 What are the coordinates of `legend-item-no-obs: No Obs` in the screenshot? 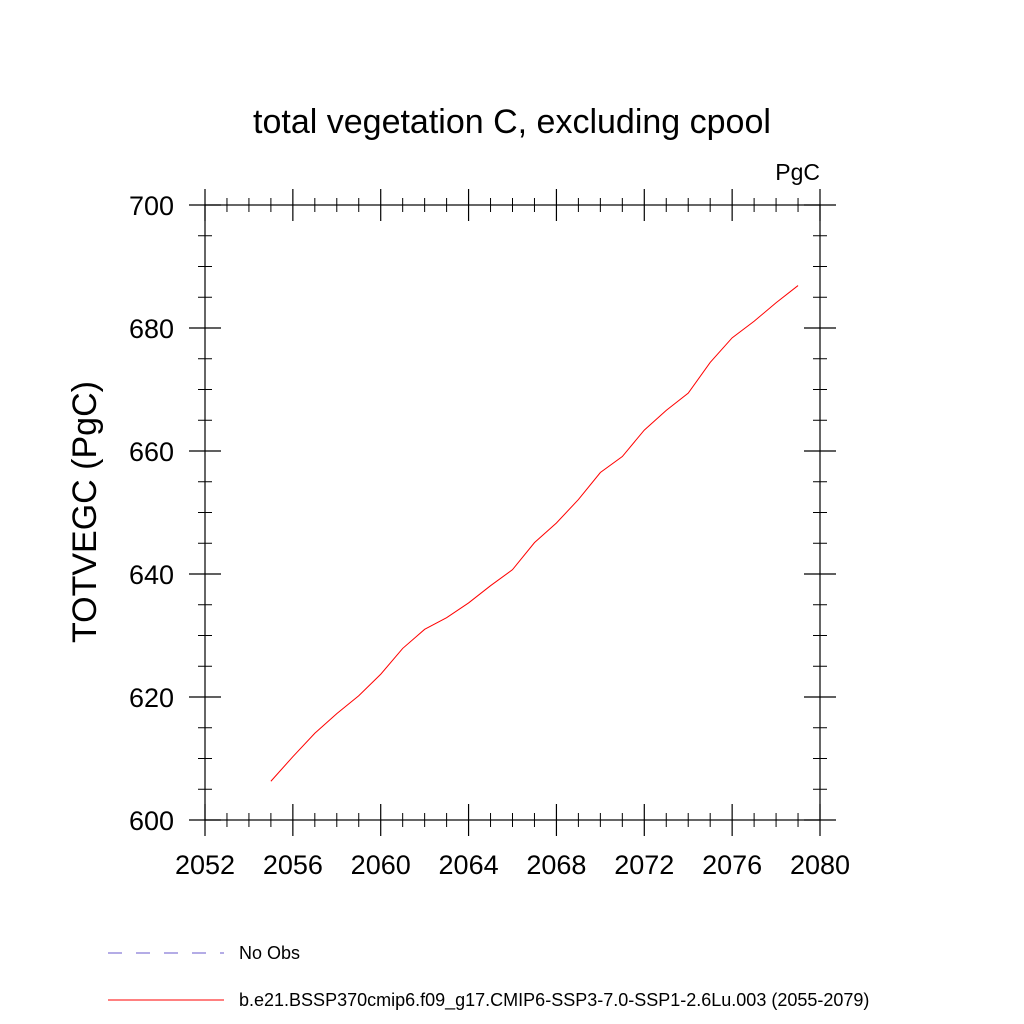 It's located at (204, 953).